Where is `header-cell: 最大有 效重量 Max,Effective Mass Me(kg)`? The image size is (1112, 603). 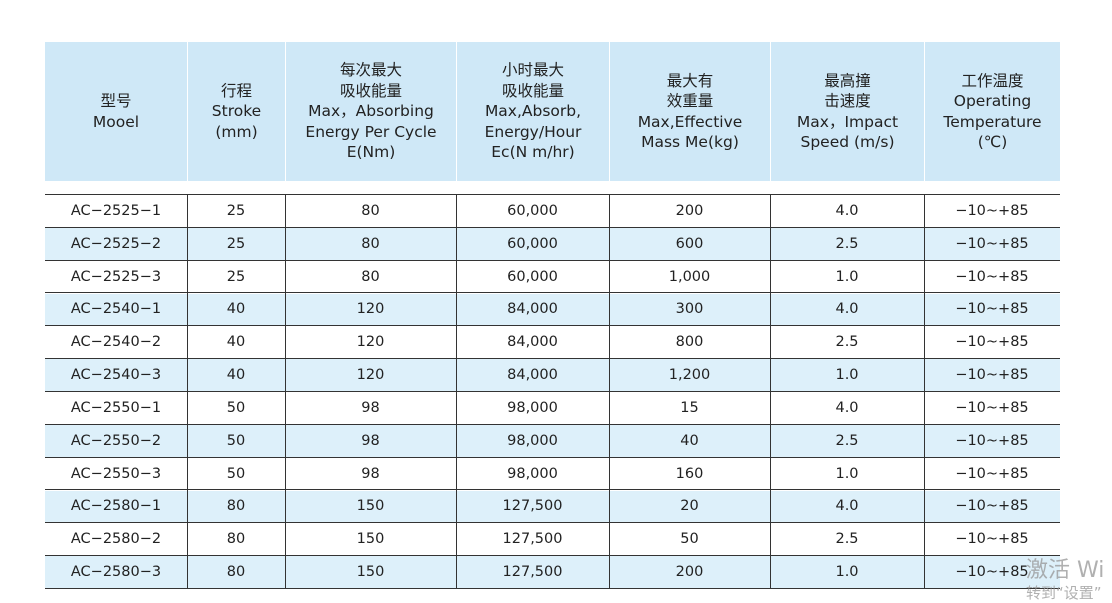
header-cell: 最大有 效重量 Max,Effective Mass Me(kg) is located at coordinates (690, 111).